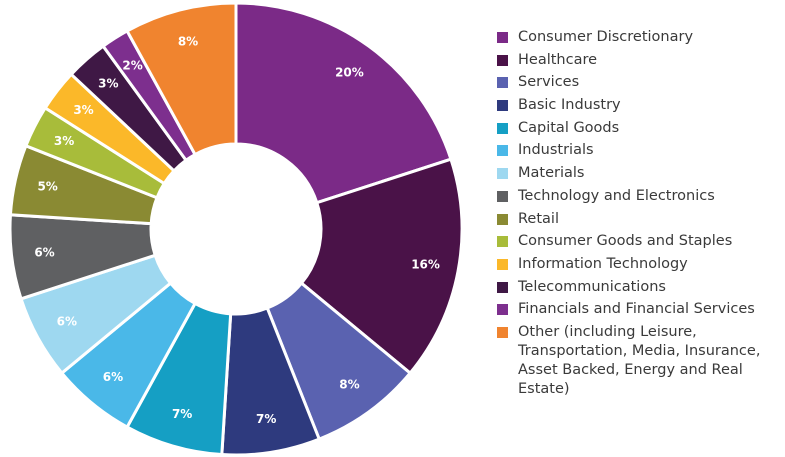  Describe the element at coordinates (639, 60) in the screenshot. I see `legend-item: Healthcare` at that location.